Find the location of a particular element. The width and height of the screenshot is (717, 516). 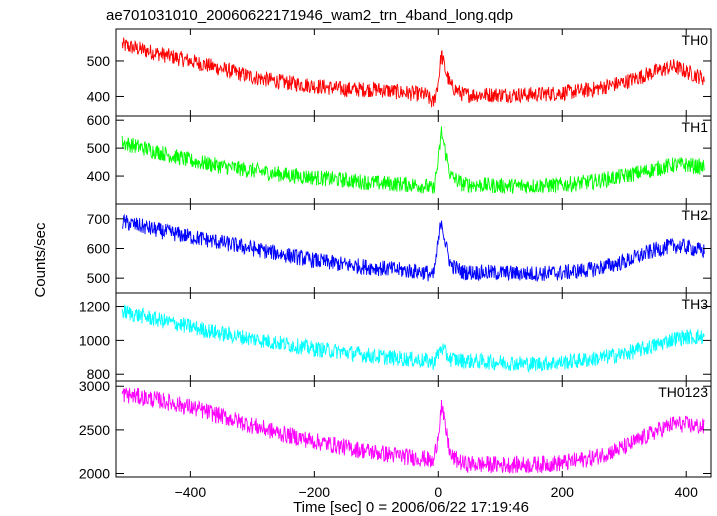

series-line-th2 is located at coordinates (413, 247).